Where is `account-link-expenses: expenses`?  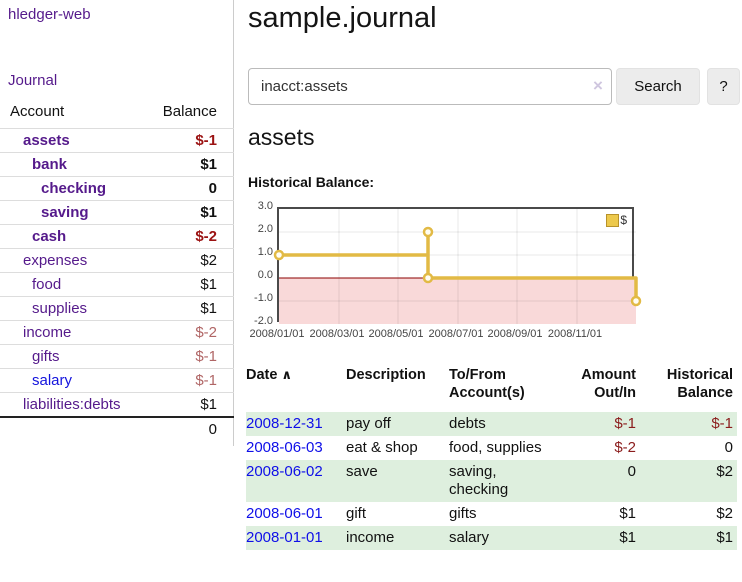
account-link-expenses: expenses is located at coordinates (55, 260).